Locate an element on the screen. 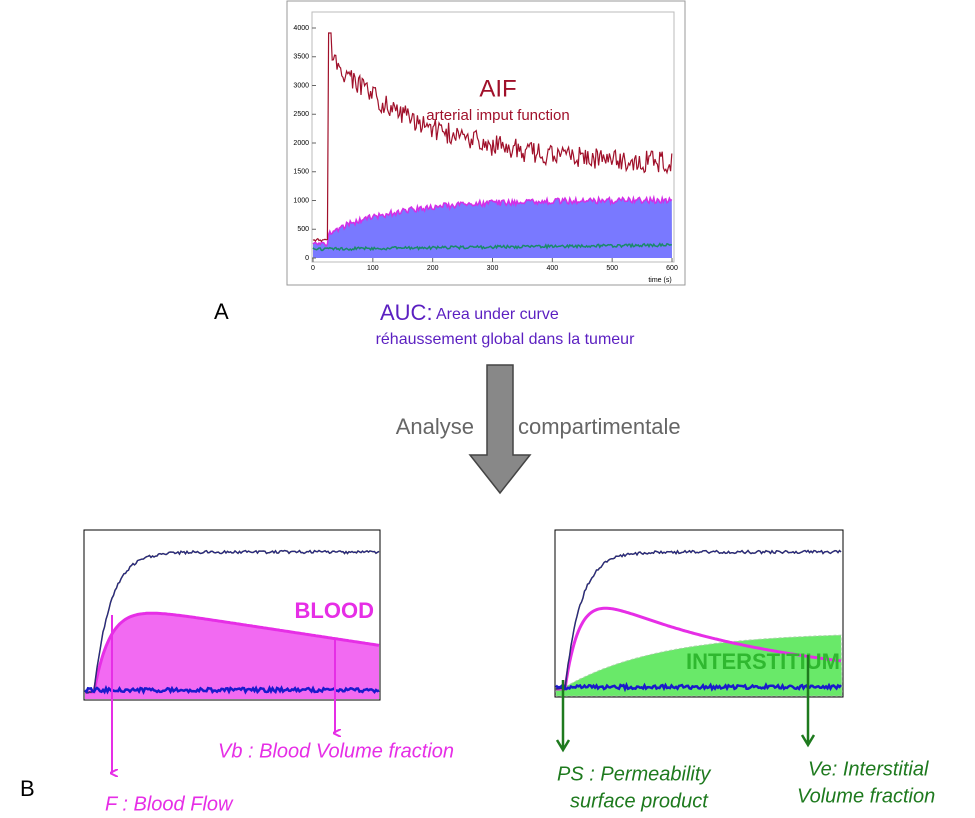 The width and height of the screenshot is (975, 818). annotation: Volume fraction is located at coordinates (866, 796).